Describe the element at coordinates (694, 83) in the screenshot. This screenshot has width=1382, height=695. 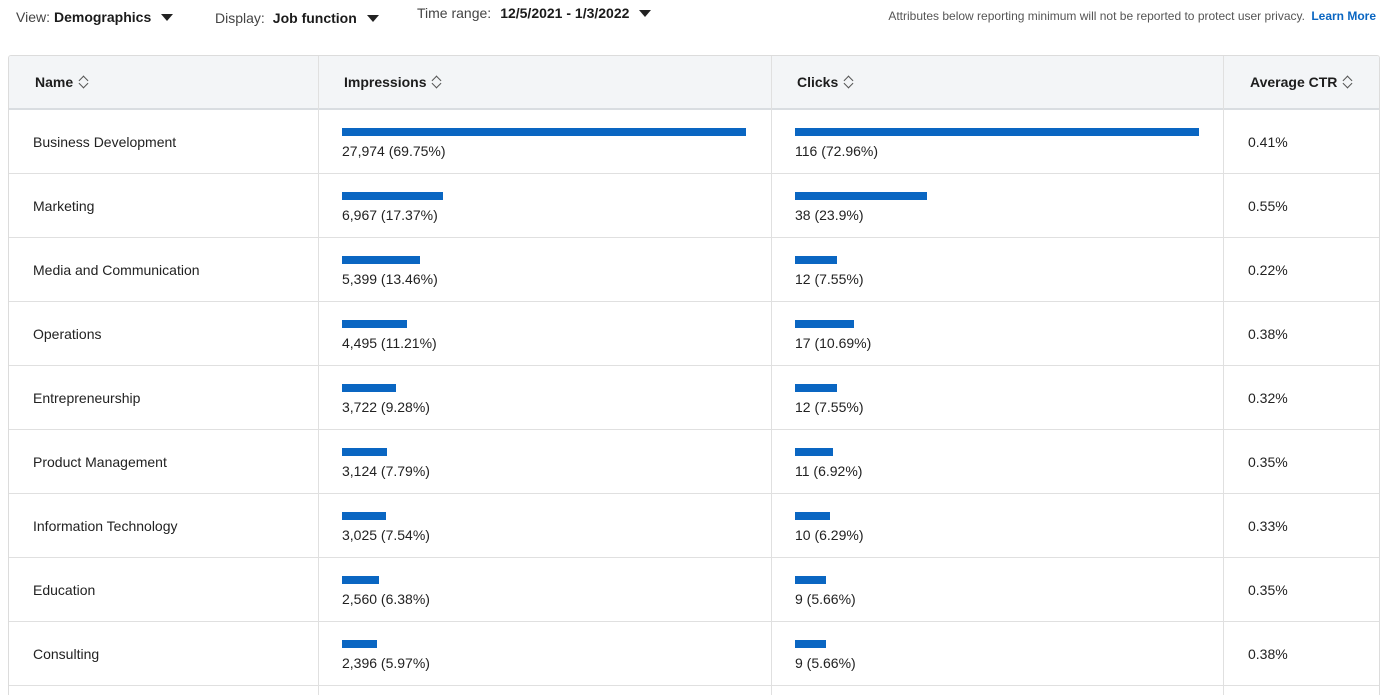
I see `table-header: Name Impressions Clicks Average CTR` at that location.